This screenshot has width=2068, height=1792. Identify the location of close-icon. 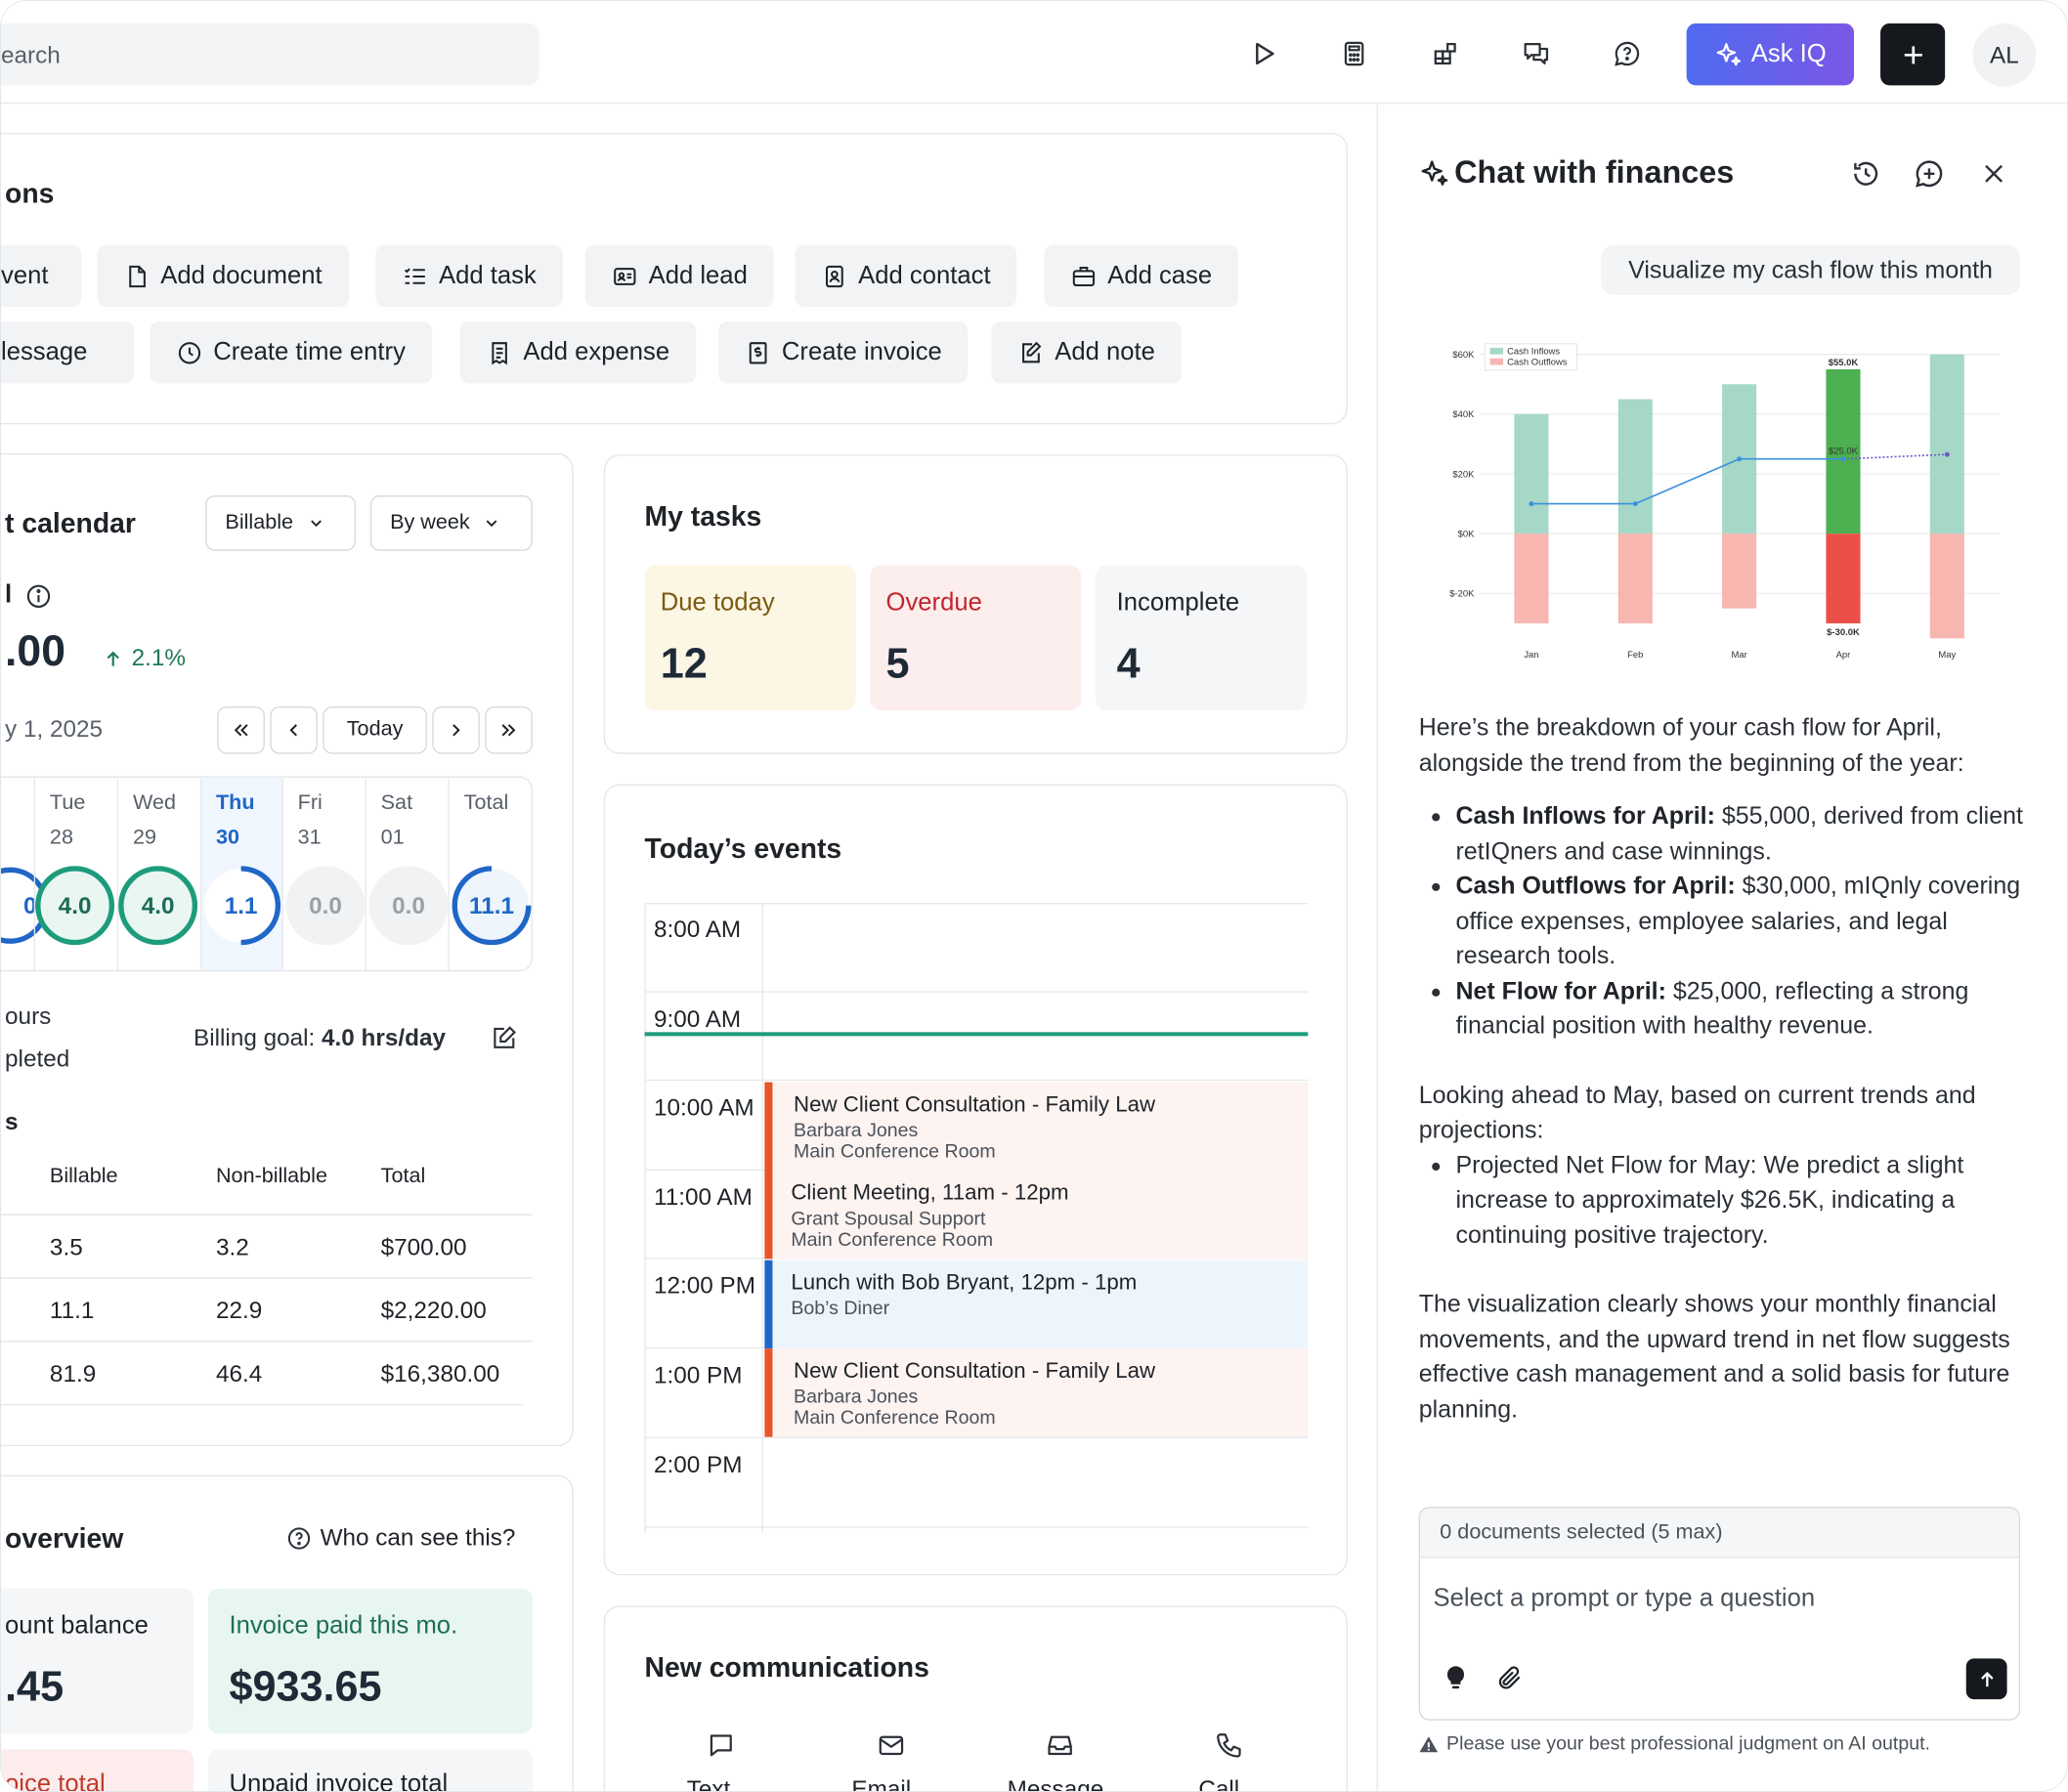
(1993, 174).